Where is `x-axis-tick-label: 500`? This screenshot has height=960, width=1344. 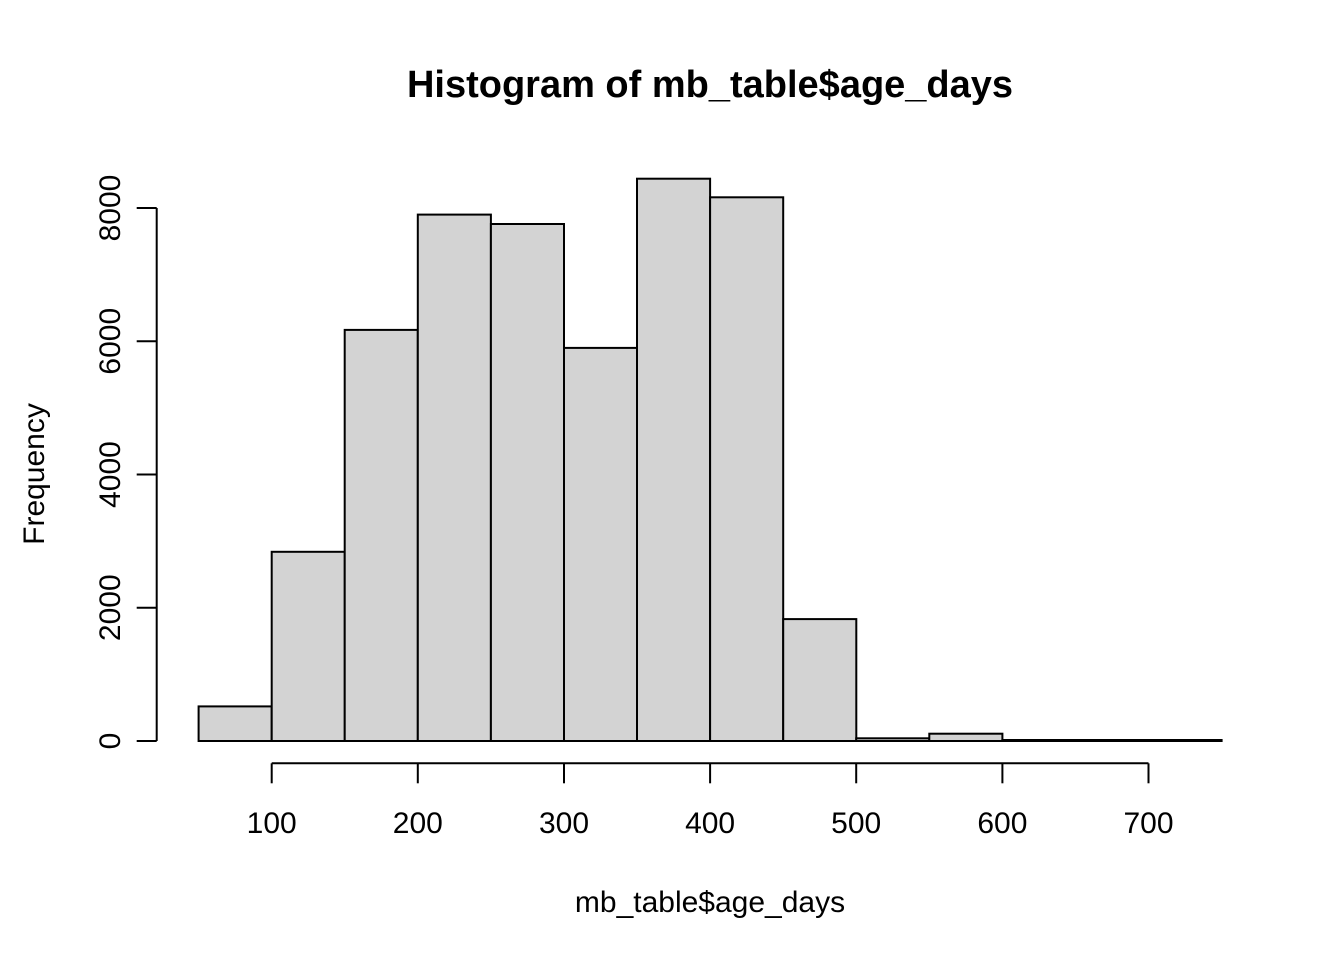
x-axis-tick-label: 500 is located at coordinates (856, 823).